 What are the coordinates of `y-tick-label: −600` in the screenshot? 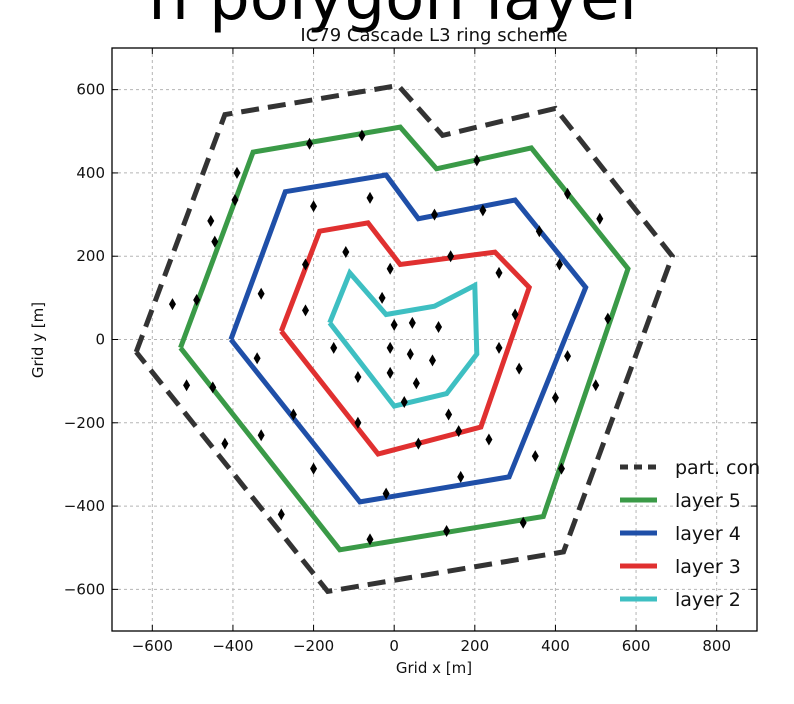 It's located at (84, 589).